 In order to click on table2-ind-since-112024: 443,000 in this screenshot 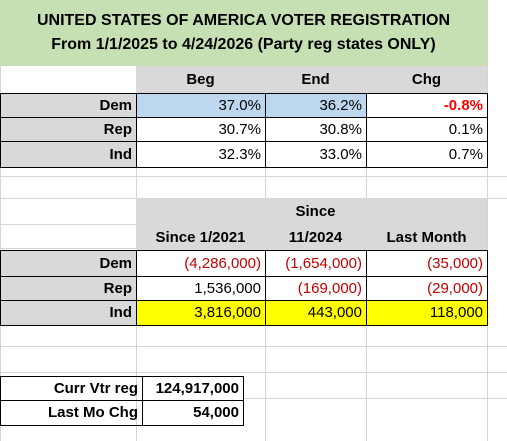, I will do `click(316, 312)`.